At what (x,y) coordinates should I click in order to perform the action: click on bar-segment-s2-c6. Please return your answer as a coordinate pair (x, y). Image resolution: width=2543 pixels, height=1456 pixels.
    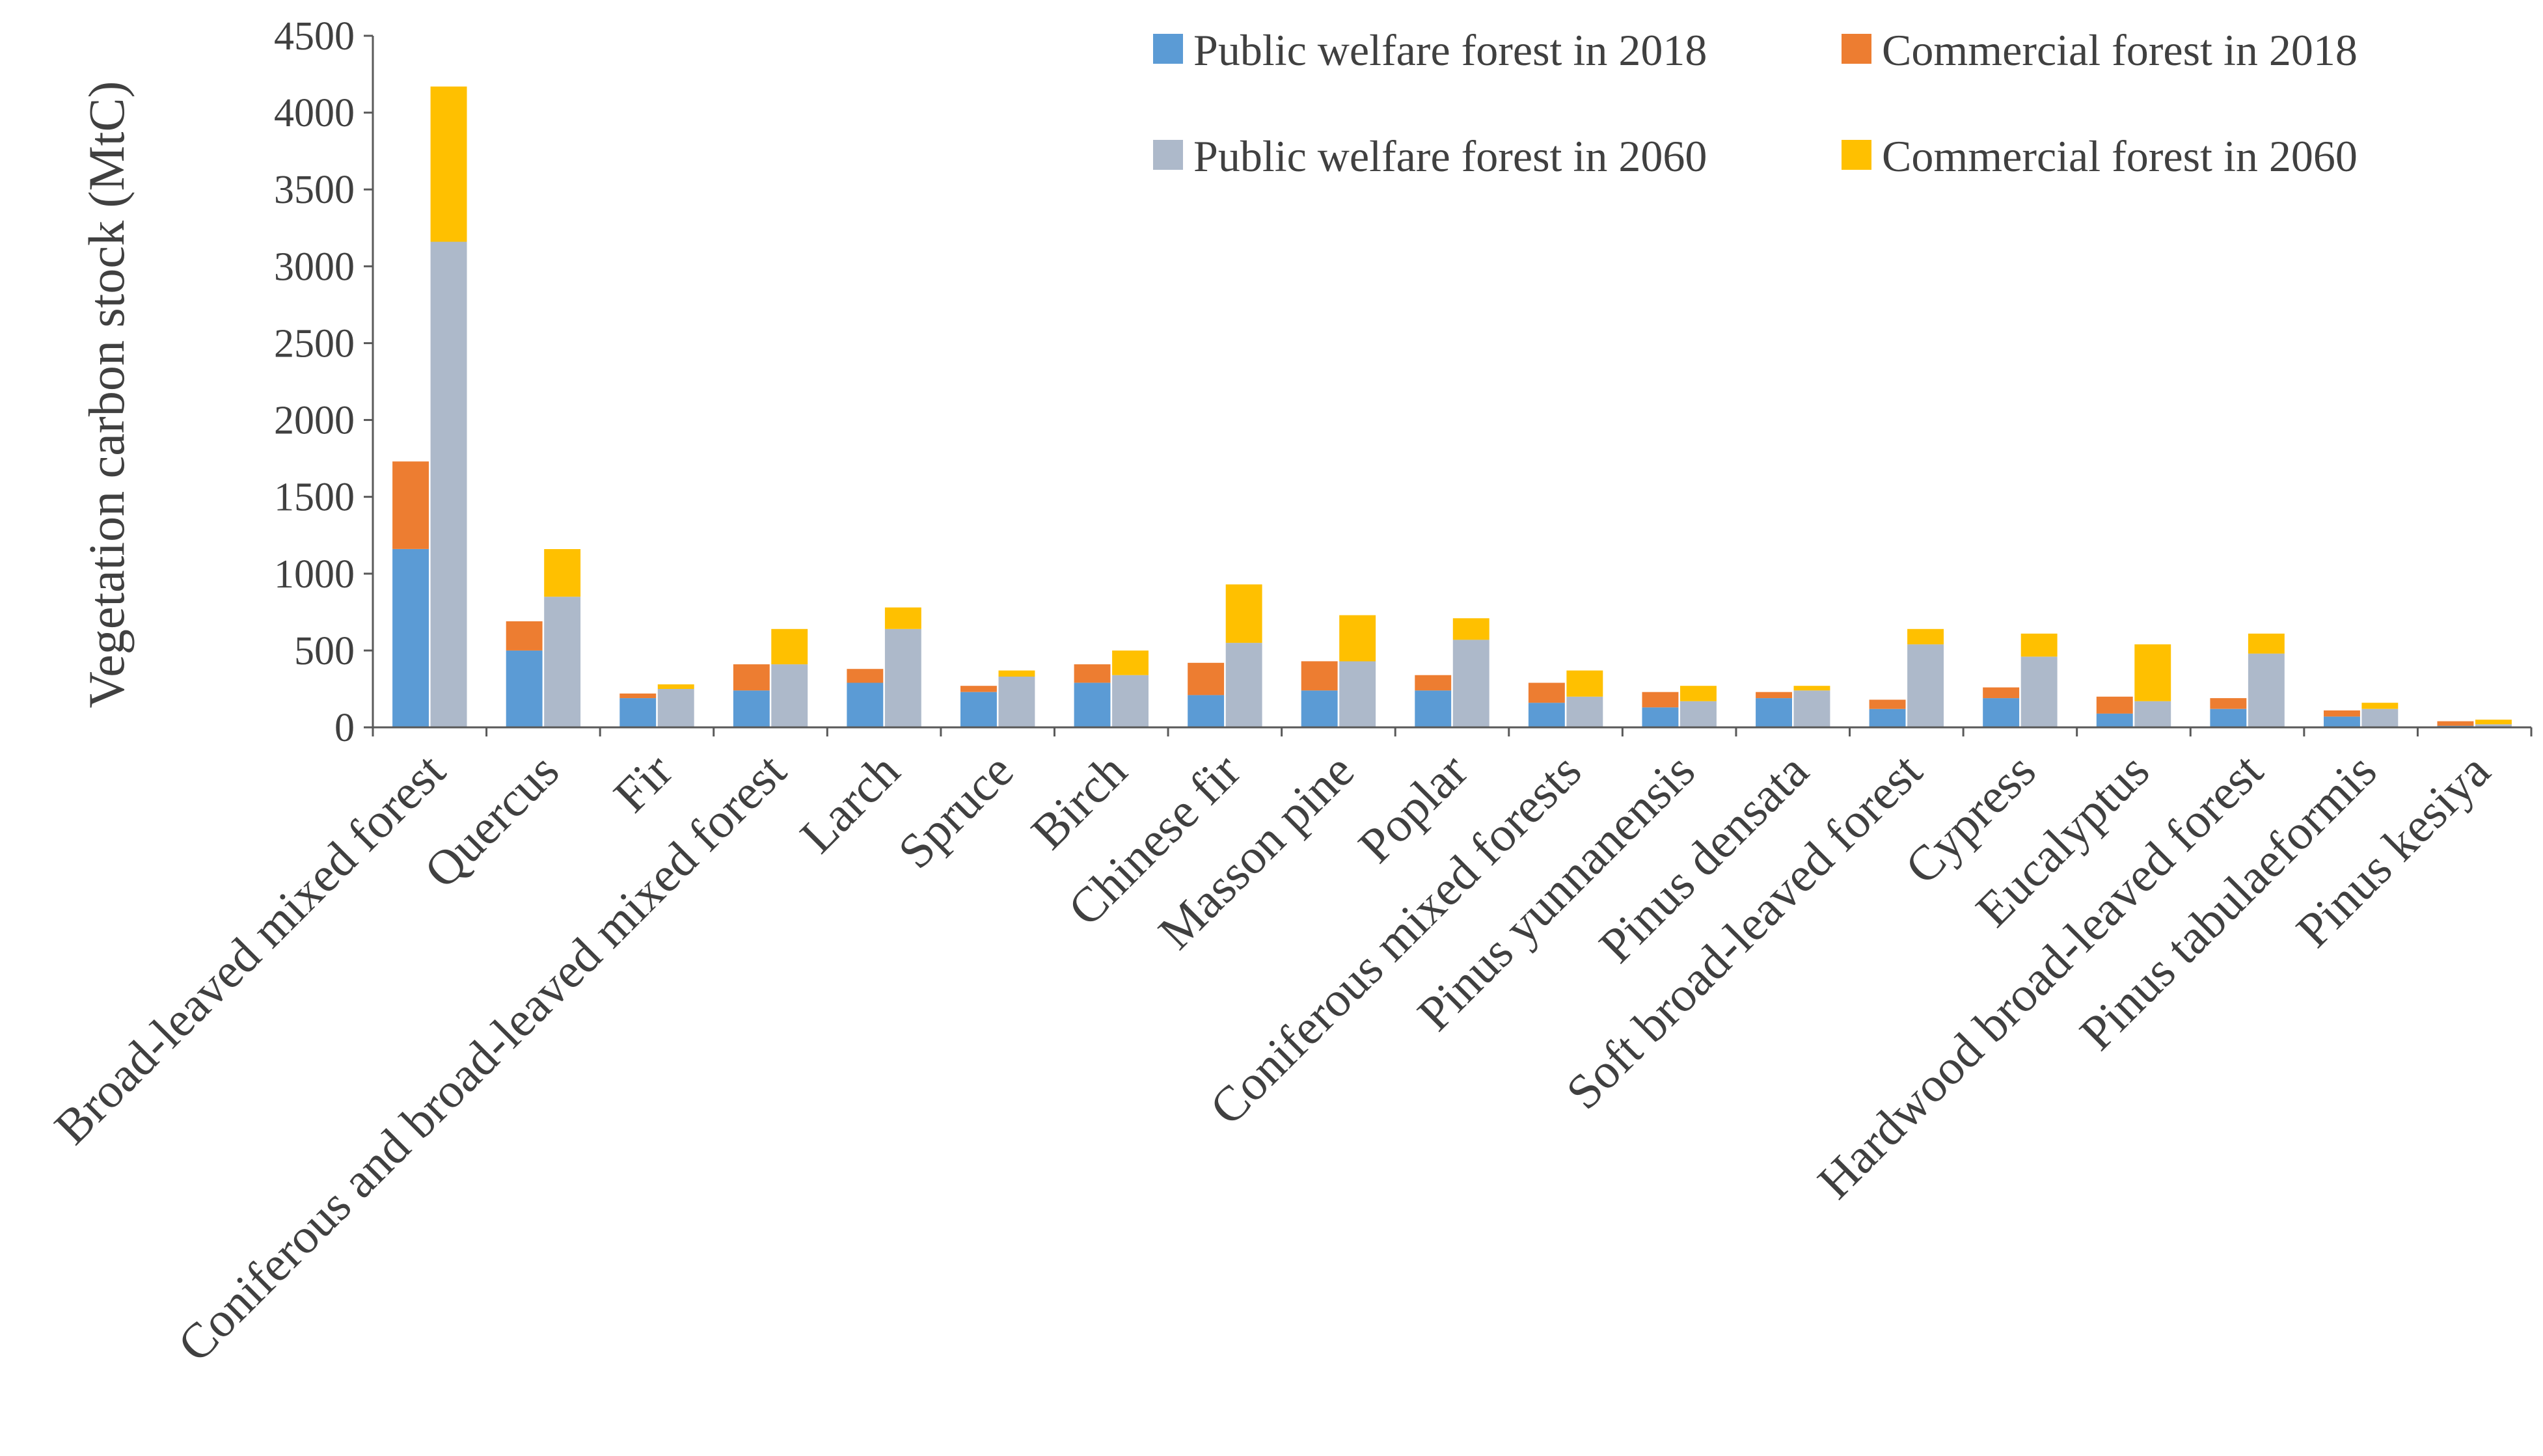
    Looking at the image, I should click on (1130, 701).